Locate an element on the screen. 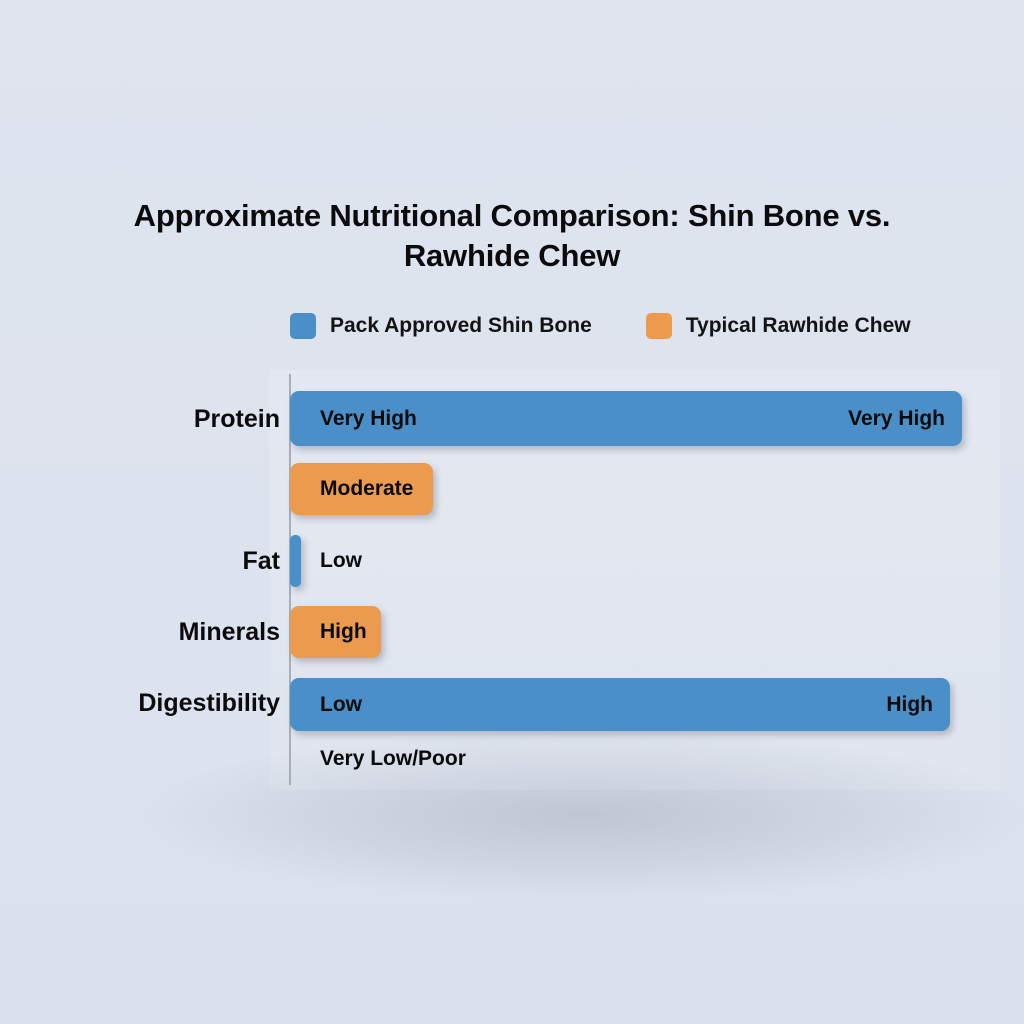 Image resolution: width=1024 pixels, height=1024 pixels. bar-minerals-rawhide-chew: High is located at coordinates (335, 632).